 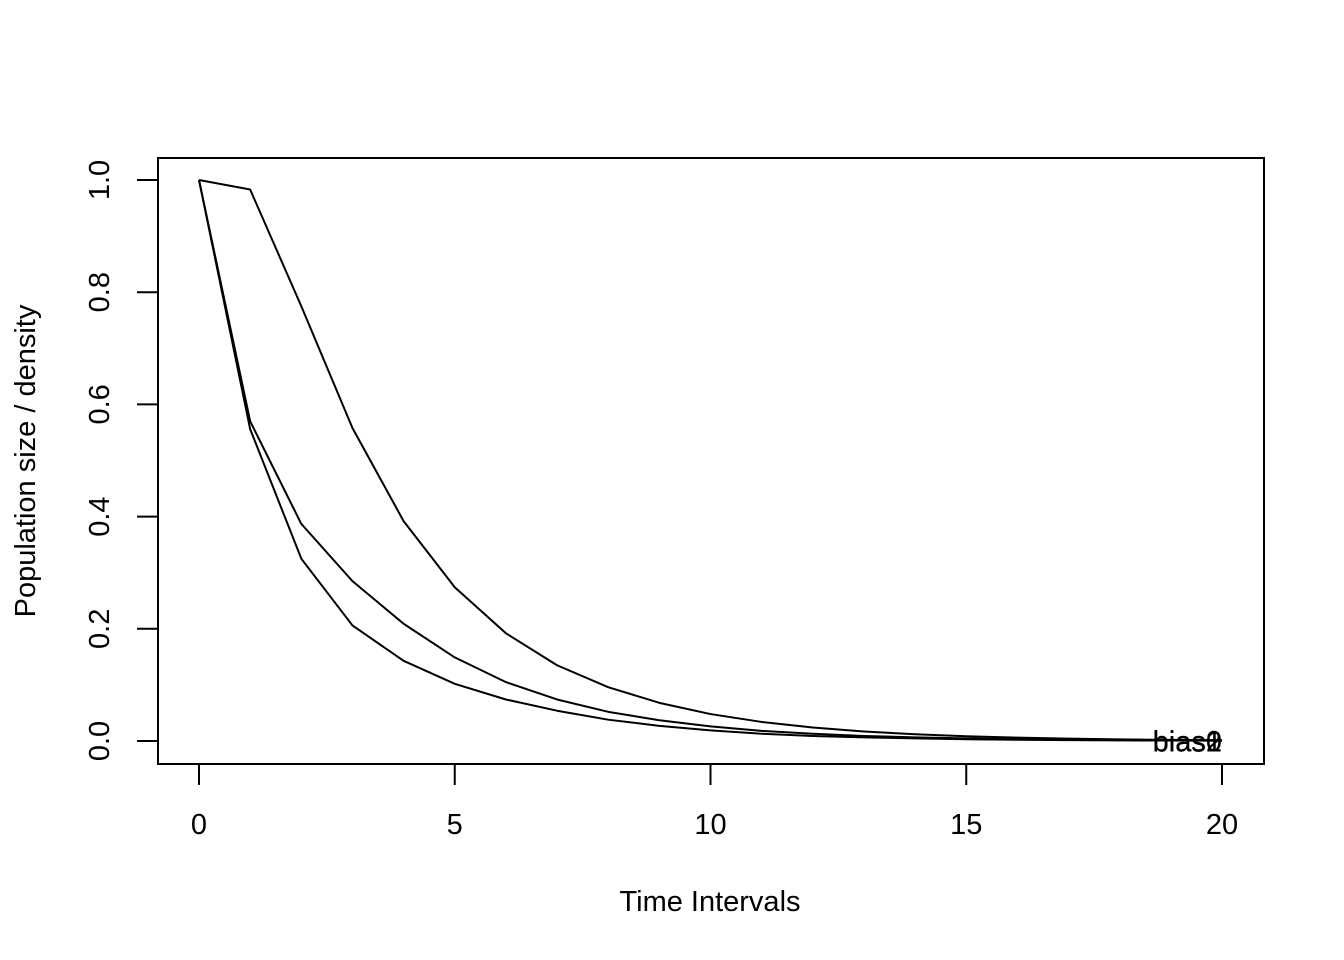 I want to click on x-tick-label: 0, so click(x=199, y=825).